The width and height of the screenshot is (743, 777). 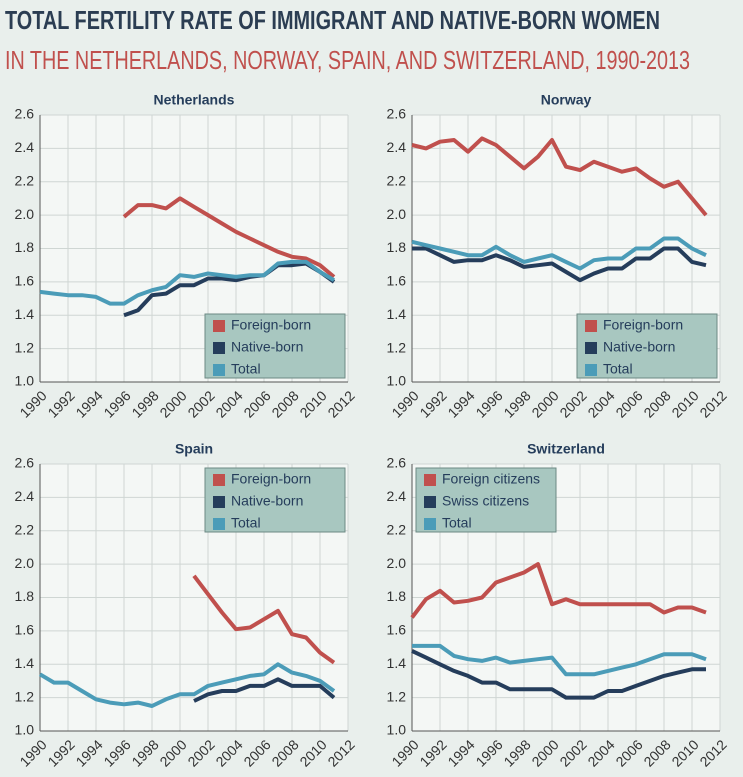 What do you see at coordinates (485, 501) in the screenshot?
I see `legend-label: Swiss citizens` at bounding box center [485, 501].